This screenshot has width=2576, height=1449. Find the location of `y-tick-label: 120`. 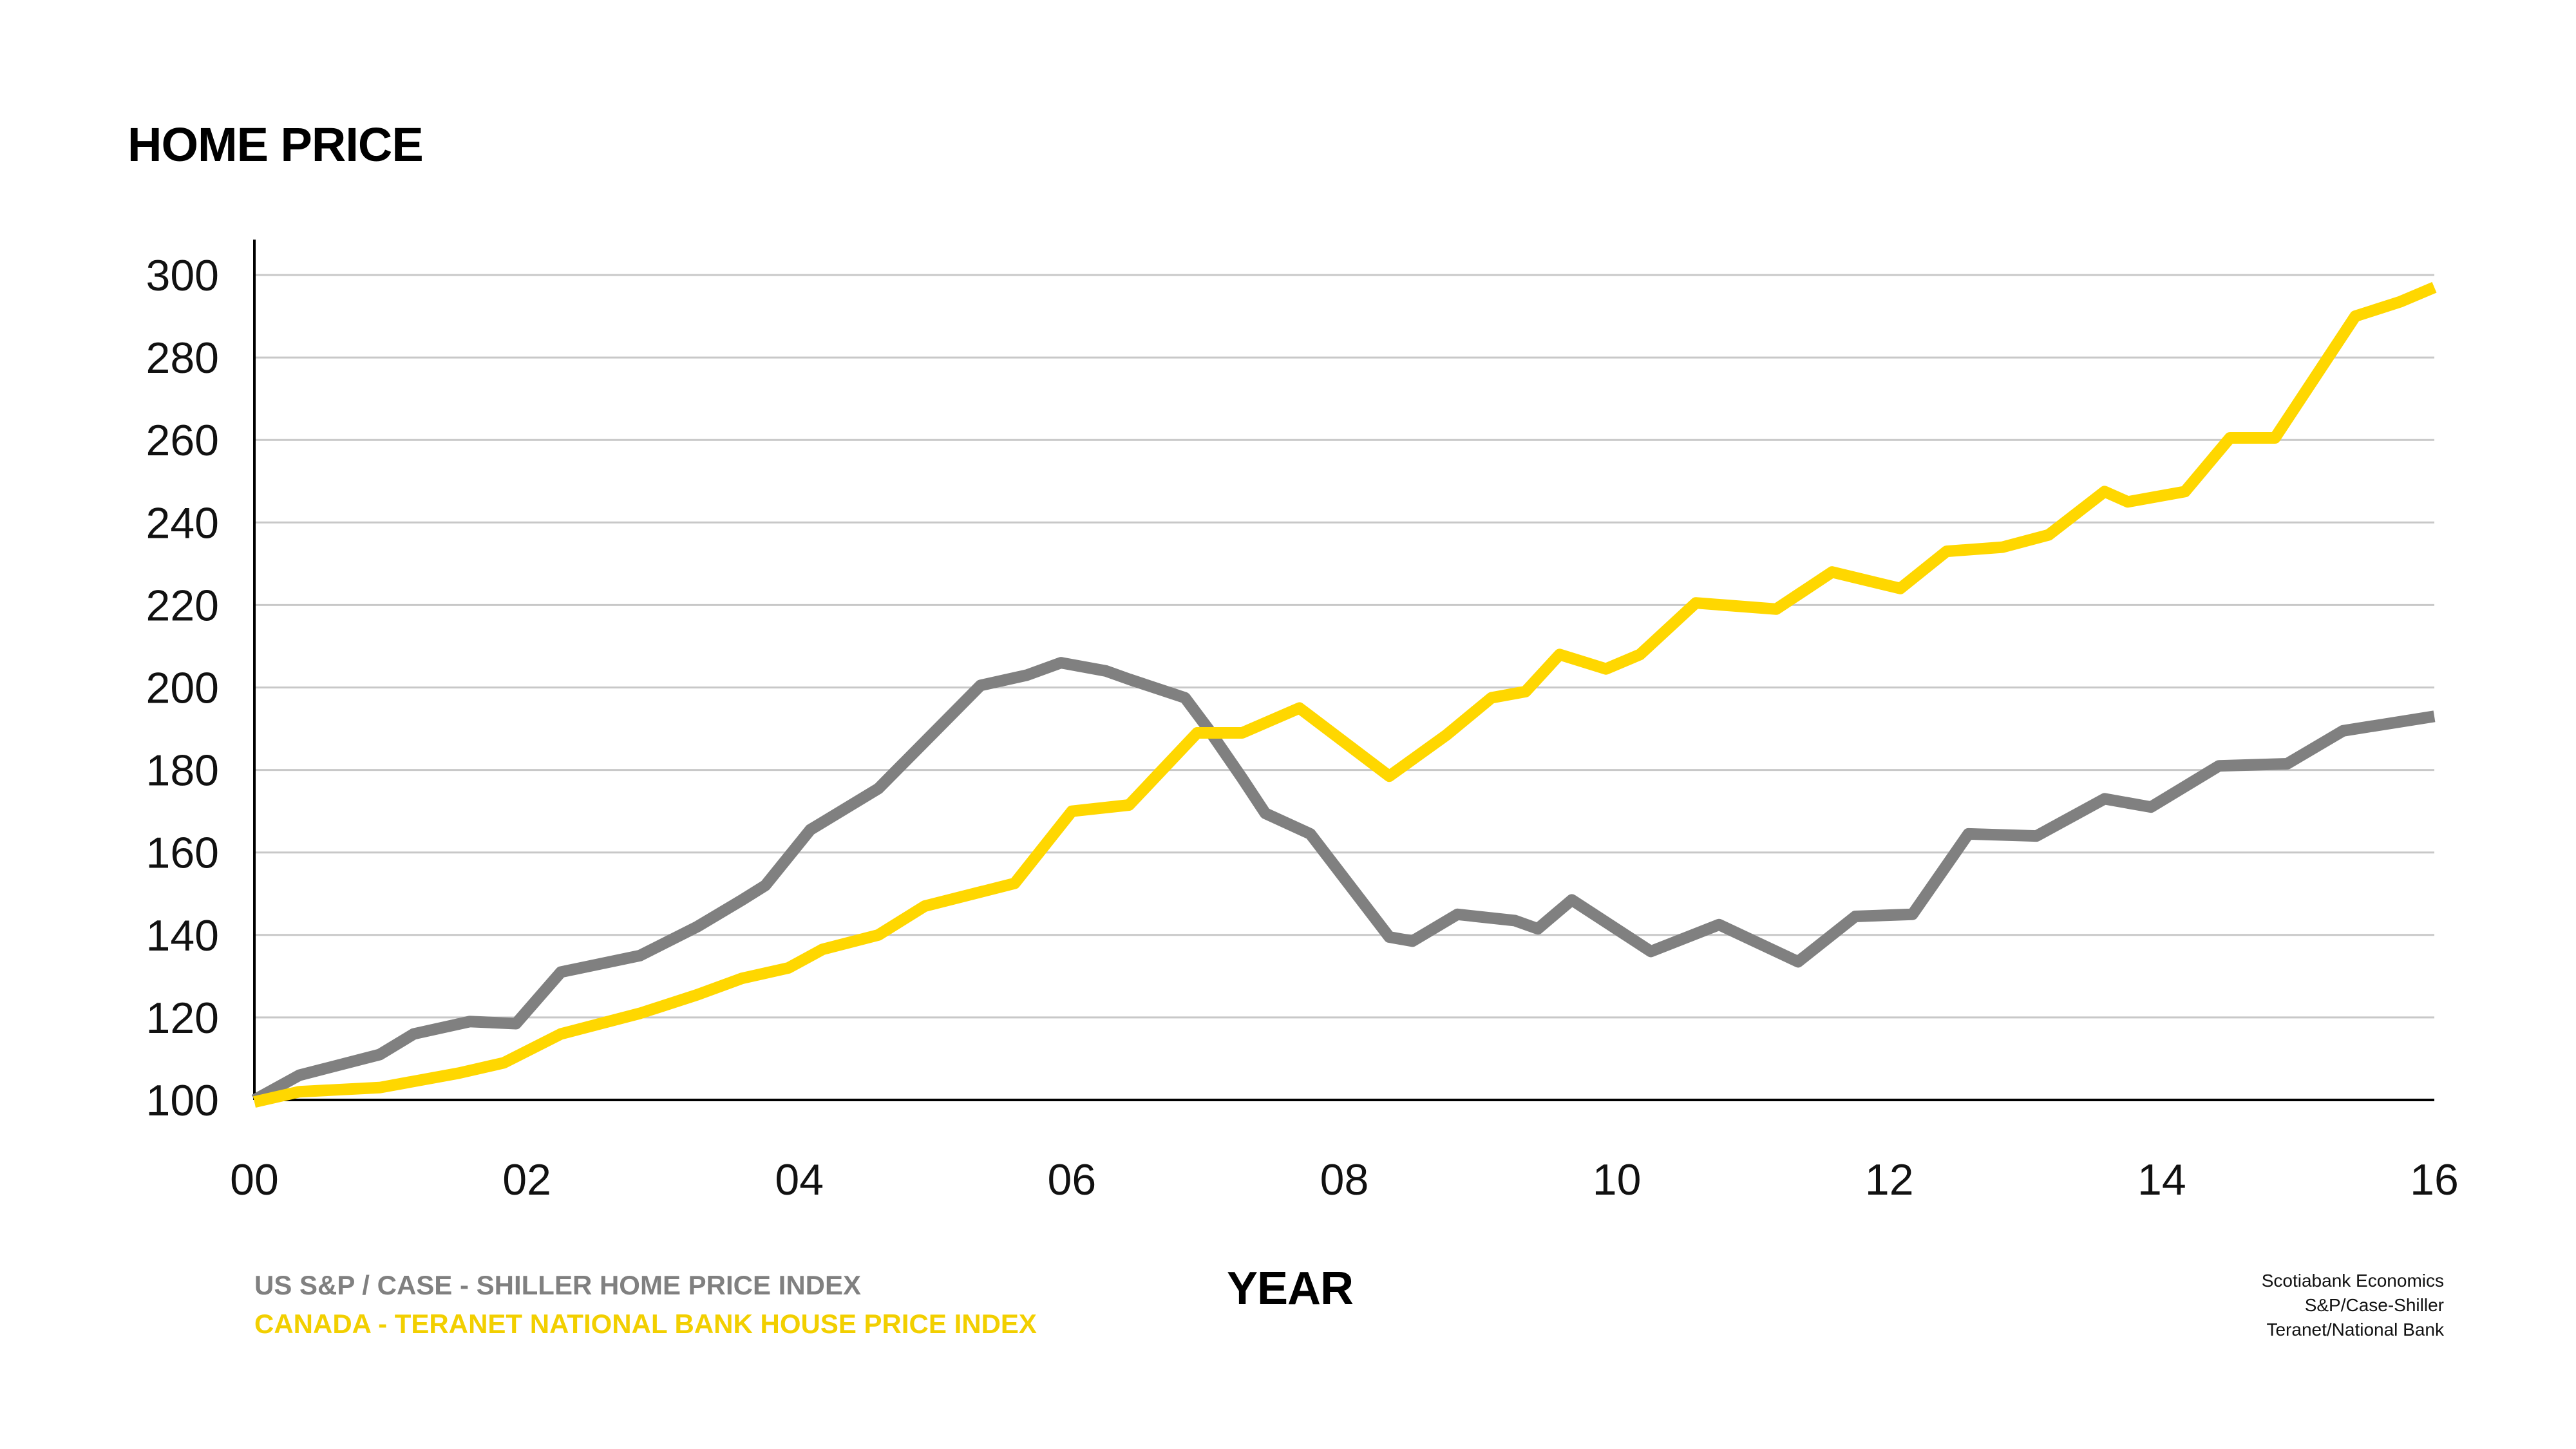

y-tick-label: 120 is located at coordinates (183, 1018).